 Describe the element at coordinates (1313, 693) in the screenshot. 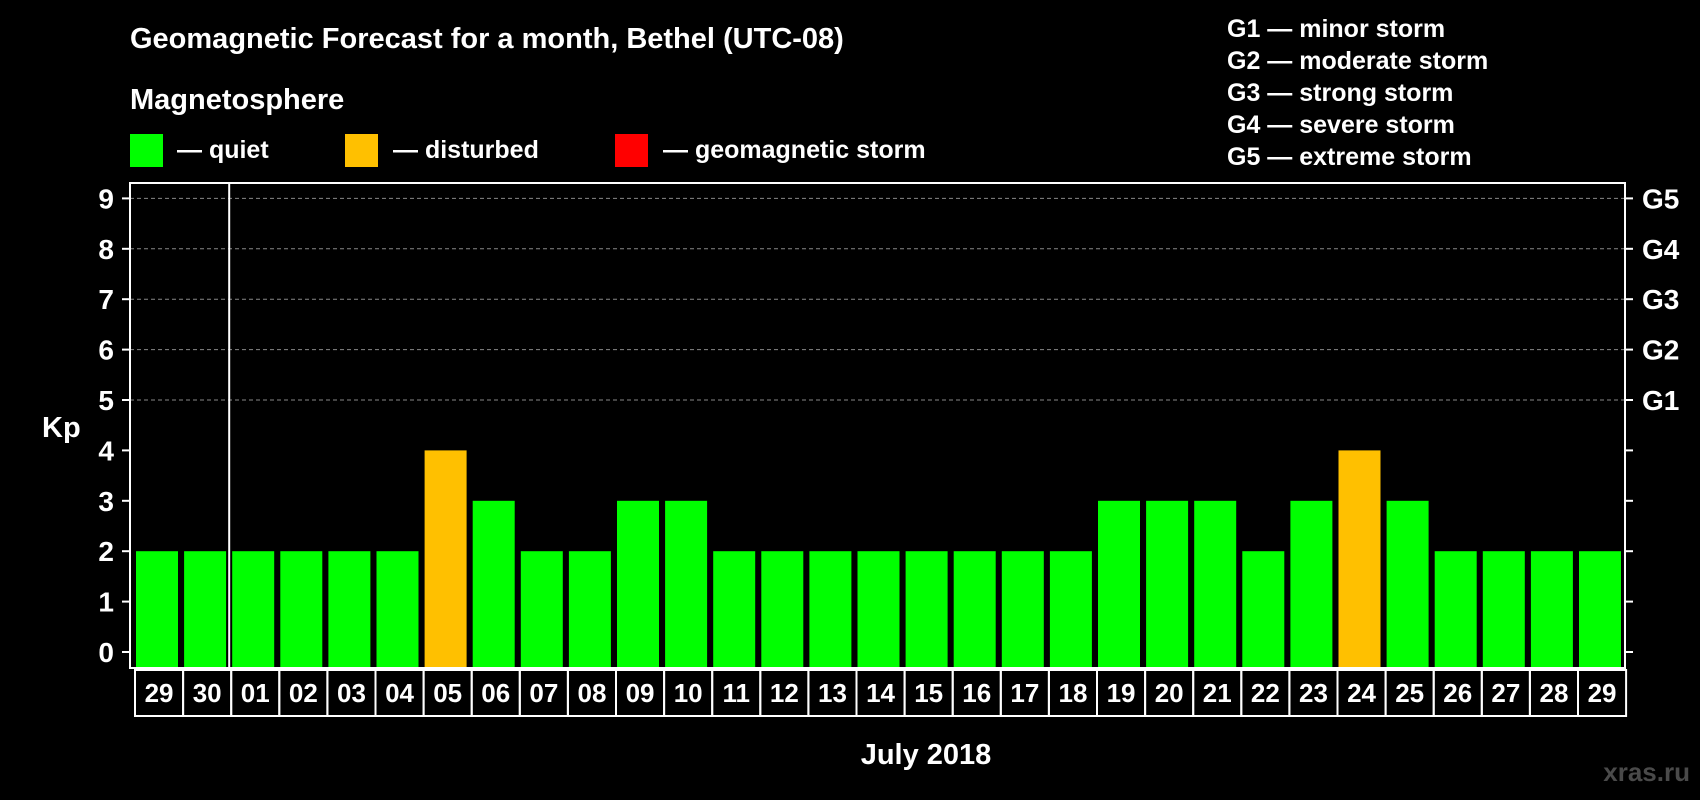

I see `x-tick-label-24: 23` at that location.